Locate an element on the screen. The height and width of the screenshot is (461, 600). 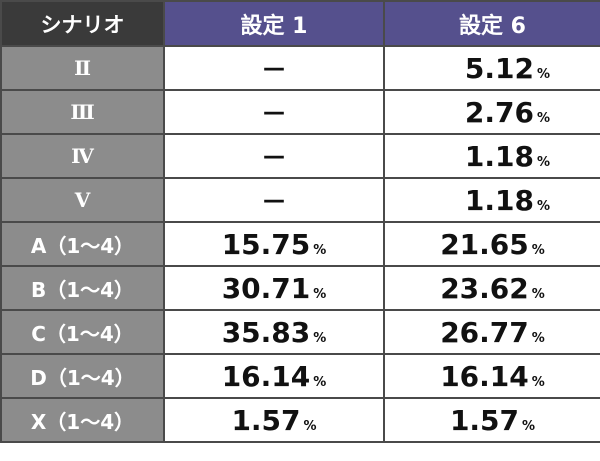
table-row: C（1～4） 35.83% 26.77% is located at coordinates (300, 332).